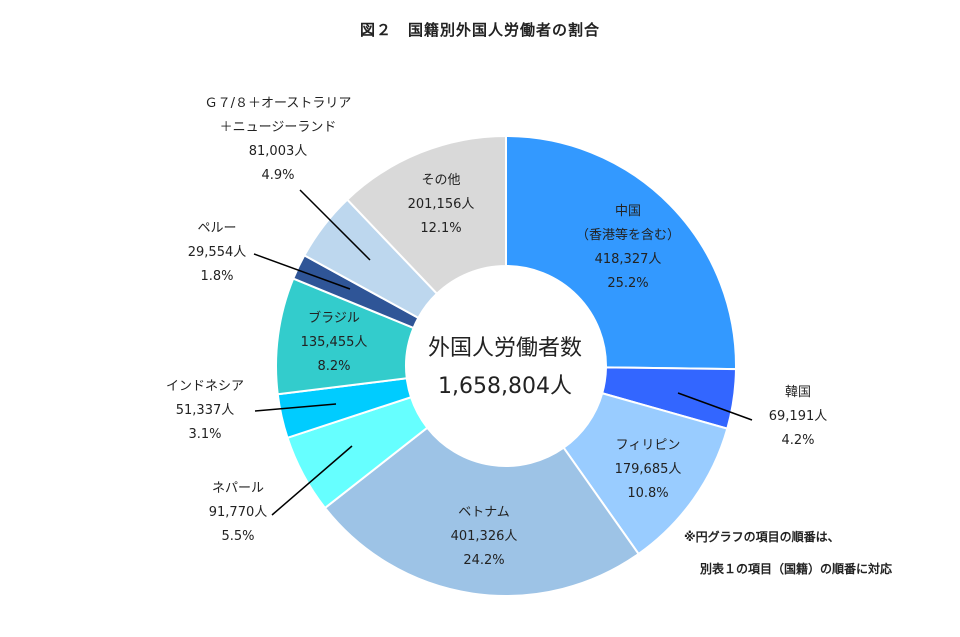 This screenshot has width=960, height=637. What do you see at coordinates (648, 445) in the screenshot?
I see `slice-label-2-name: フィリピン` at bounding box center [648, 445].